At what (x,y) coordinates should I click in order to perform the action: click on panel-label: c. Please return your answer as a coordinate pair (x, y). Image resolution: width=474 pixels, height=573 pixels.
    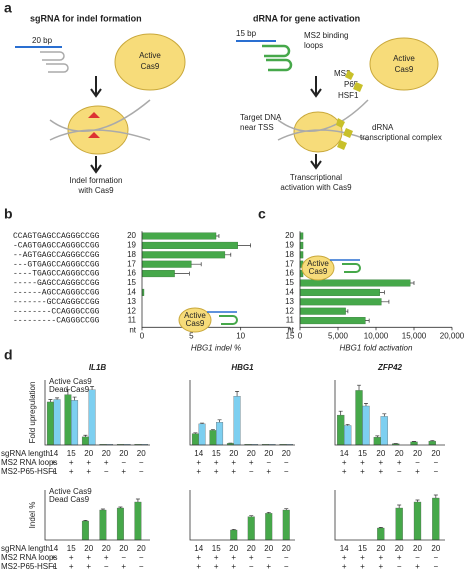
    Looking at the image, I should click on (262, 214).